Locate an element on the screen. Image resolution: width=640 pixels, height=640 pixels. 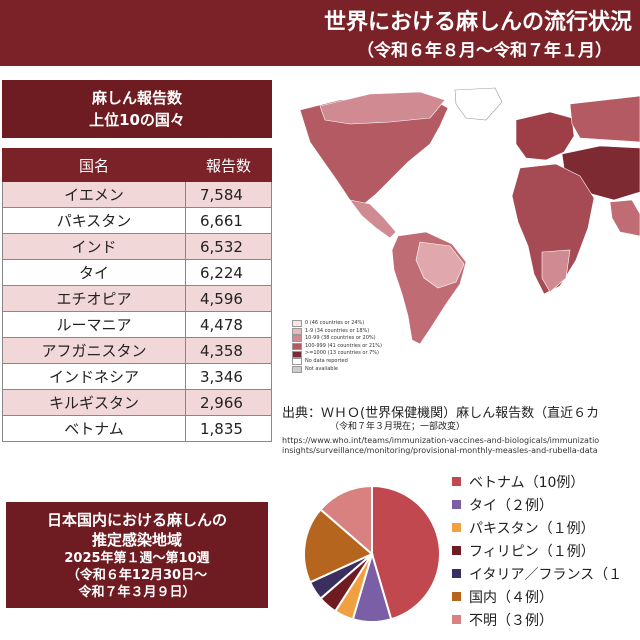
ranking-count-cell: 6,661 is located at coordinates (228, 220).